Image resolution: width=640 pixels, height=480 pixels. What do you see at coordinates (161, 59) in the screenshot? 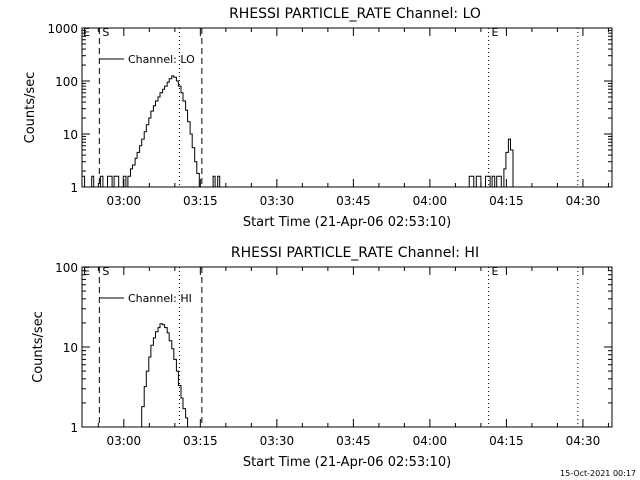
I see `legend-label: Channel: LO` at bounding box center [161, 59].